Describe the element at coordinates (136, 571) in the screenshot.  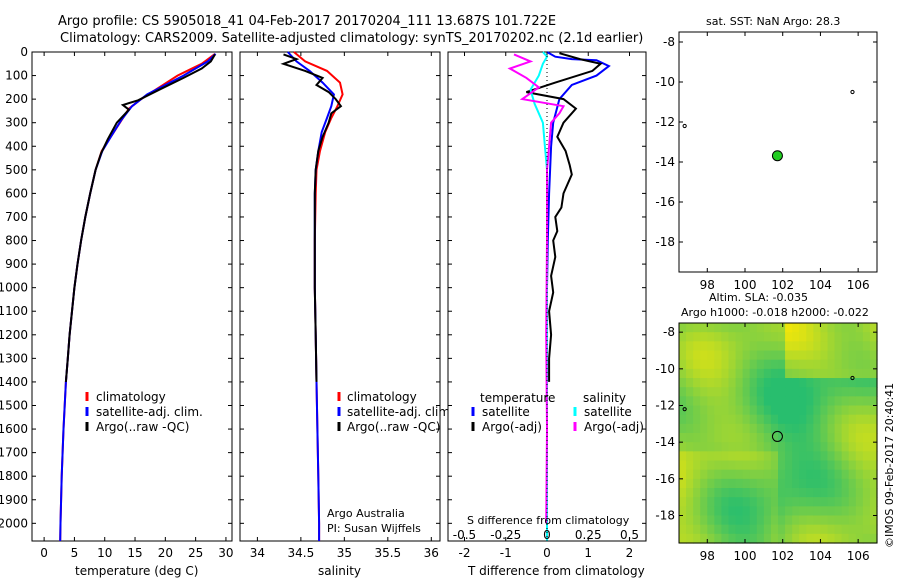
I see `temperature-xlabel: temperature (deg C)` at that location.